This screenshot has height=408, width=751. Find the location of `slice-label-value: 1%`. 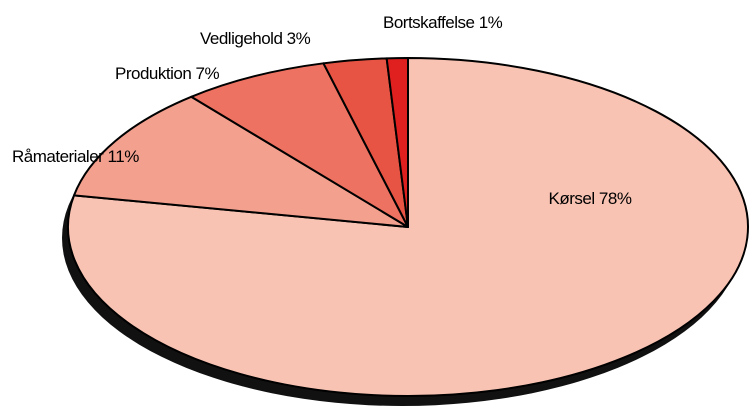

slice-label-value: 1% is located at coordinates (491, 22).